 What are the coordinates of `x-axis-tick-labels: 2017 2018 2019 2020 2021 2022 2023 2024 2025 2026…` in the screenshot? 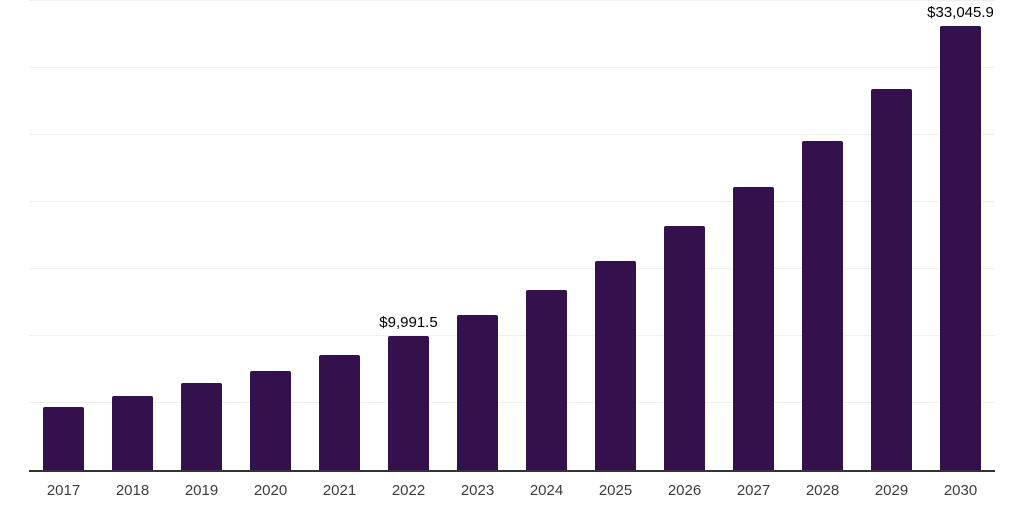 It's located at (512, 491).